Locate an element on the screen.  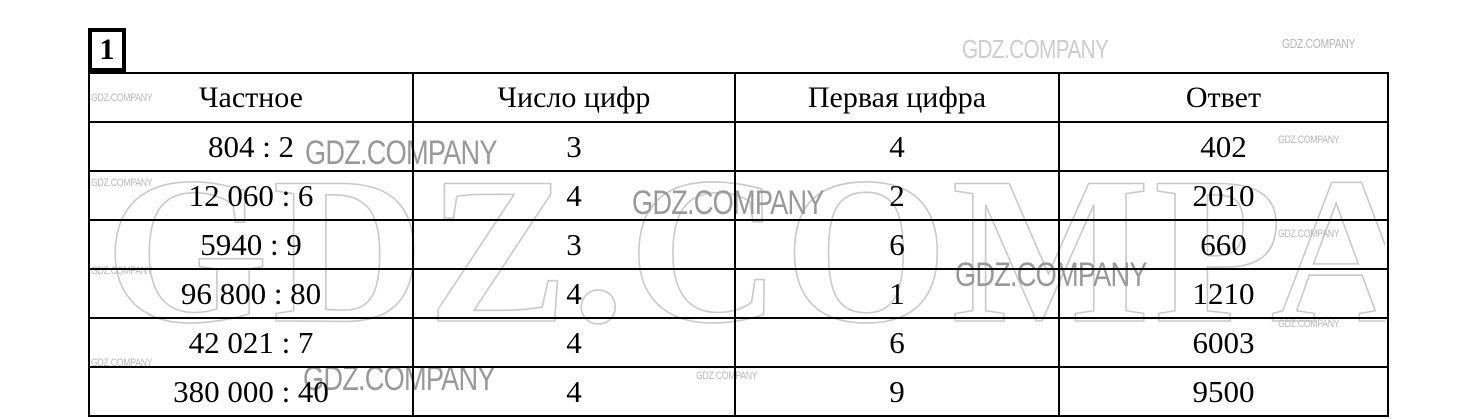
cell-quotient: 804 : 2 is located at coordinates (251, 146).